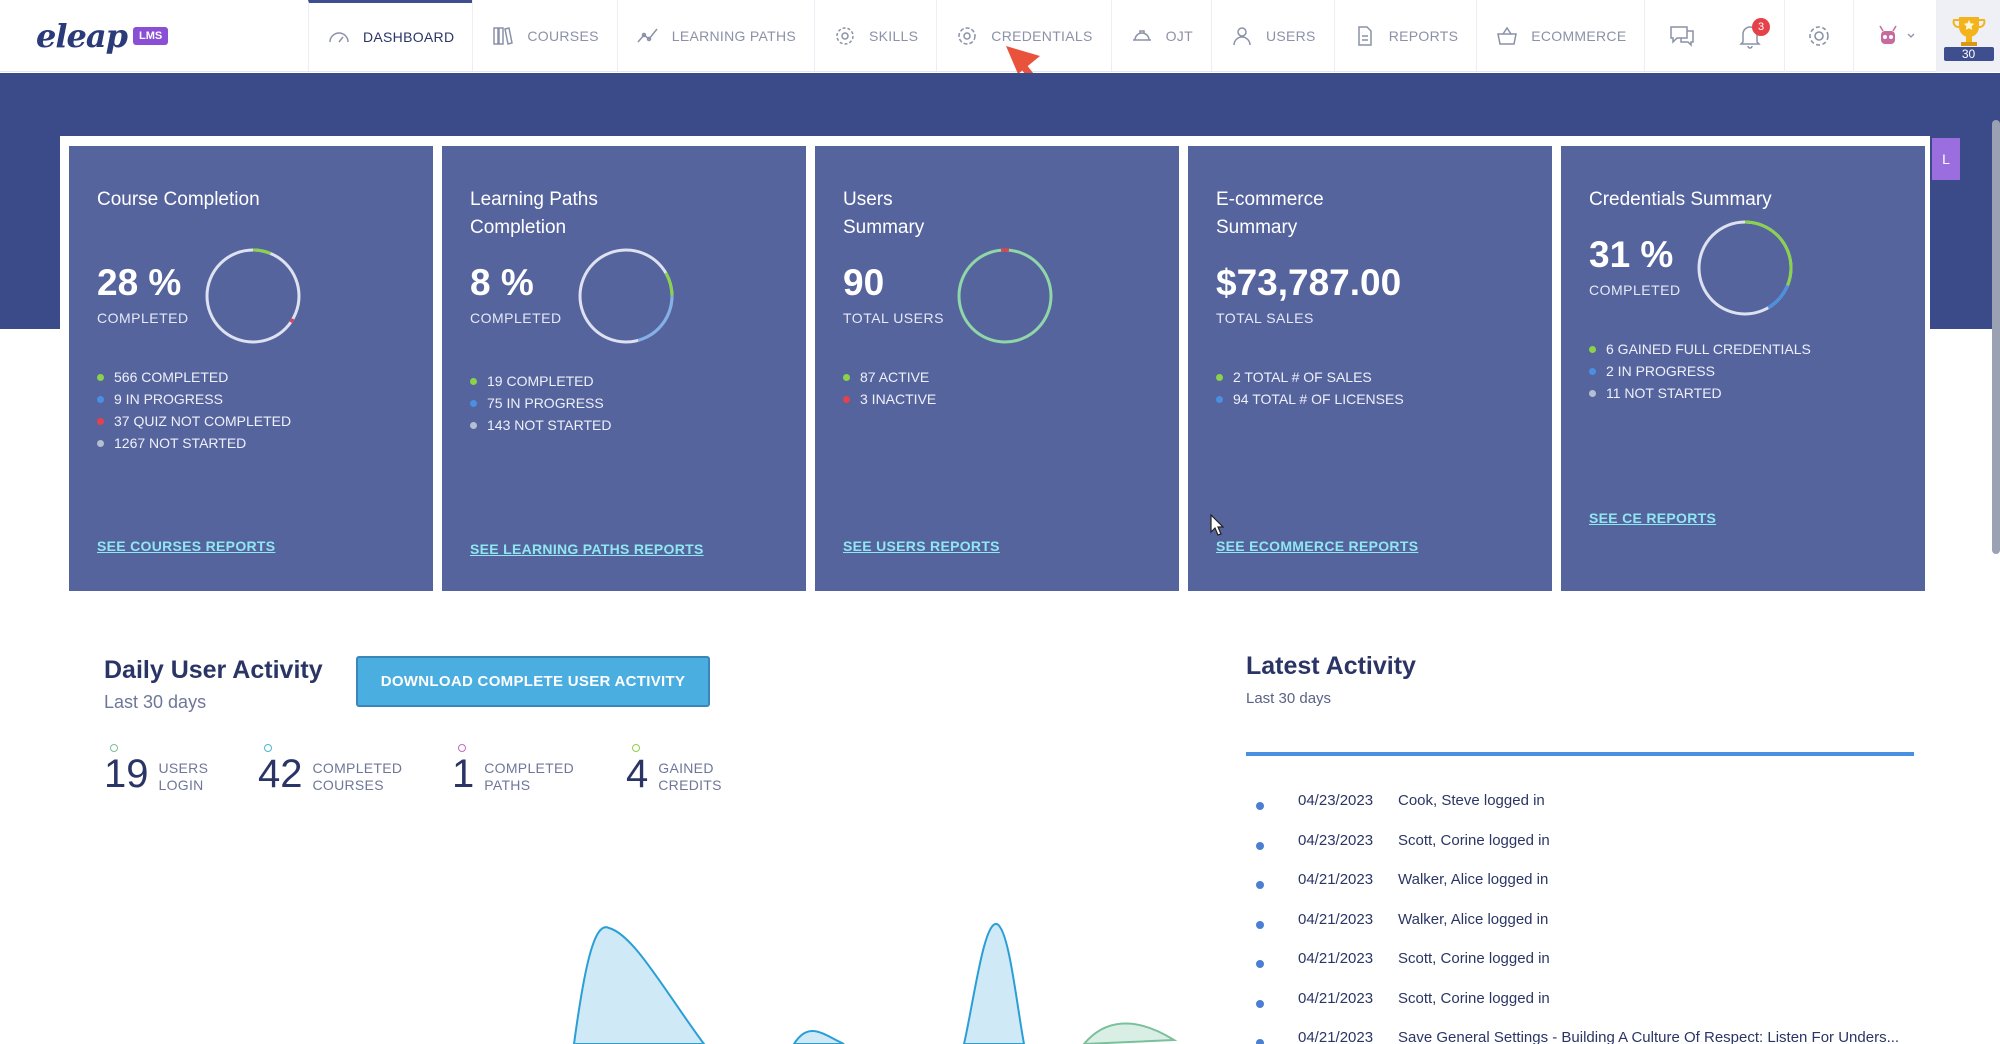 Image resolution: width=2000 pixels, height=1044 pixels. I want to click on see-courses-reports-link: SEE COURSES REPORTS, so click(186, 546).